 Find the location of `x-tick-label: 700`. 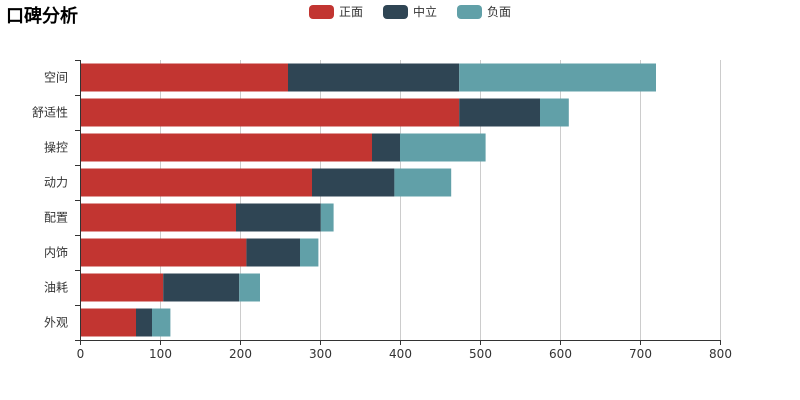

x-tick-label: 700 is located at coordinates (640, 354).